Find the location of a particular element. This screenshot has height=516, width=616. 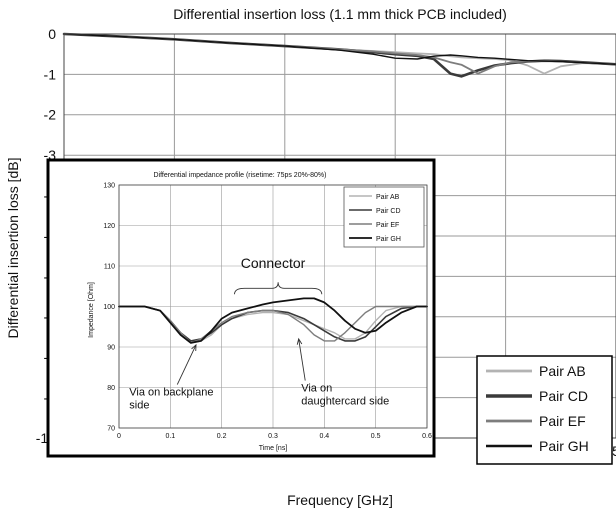

inset-legend-box is located at coordinates (384, 217).